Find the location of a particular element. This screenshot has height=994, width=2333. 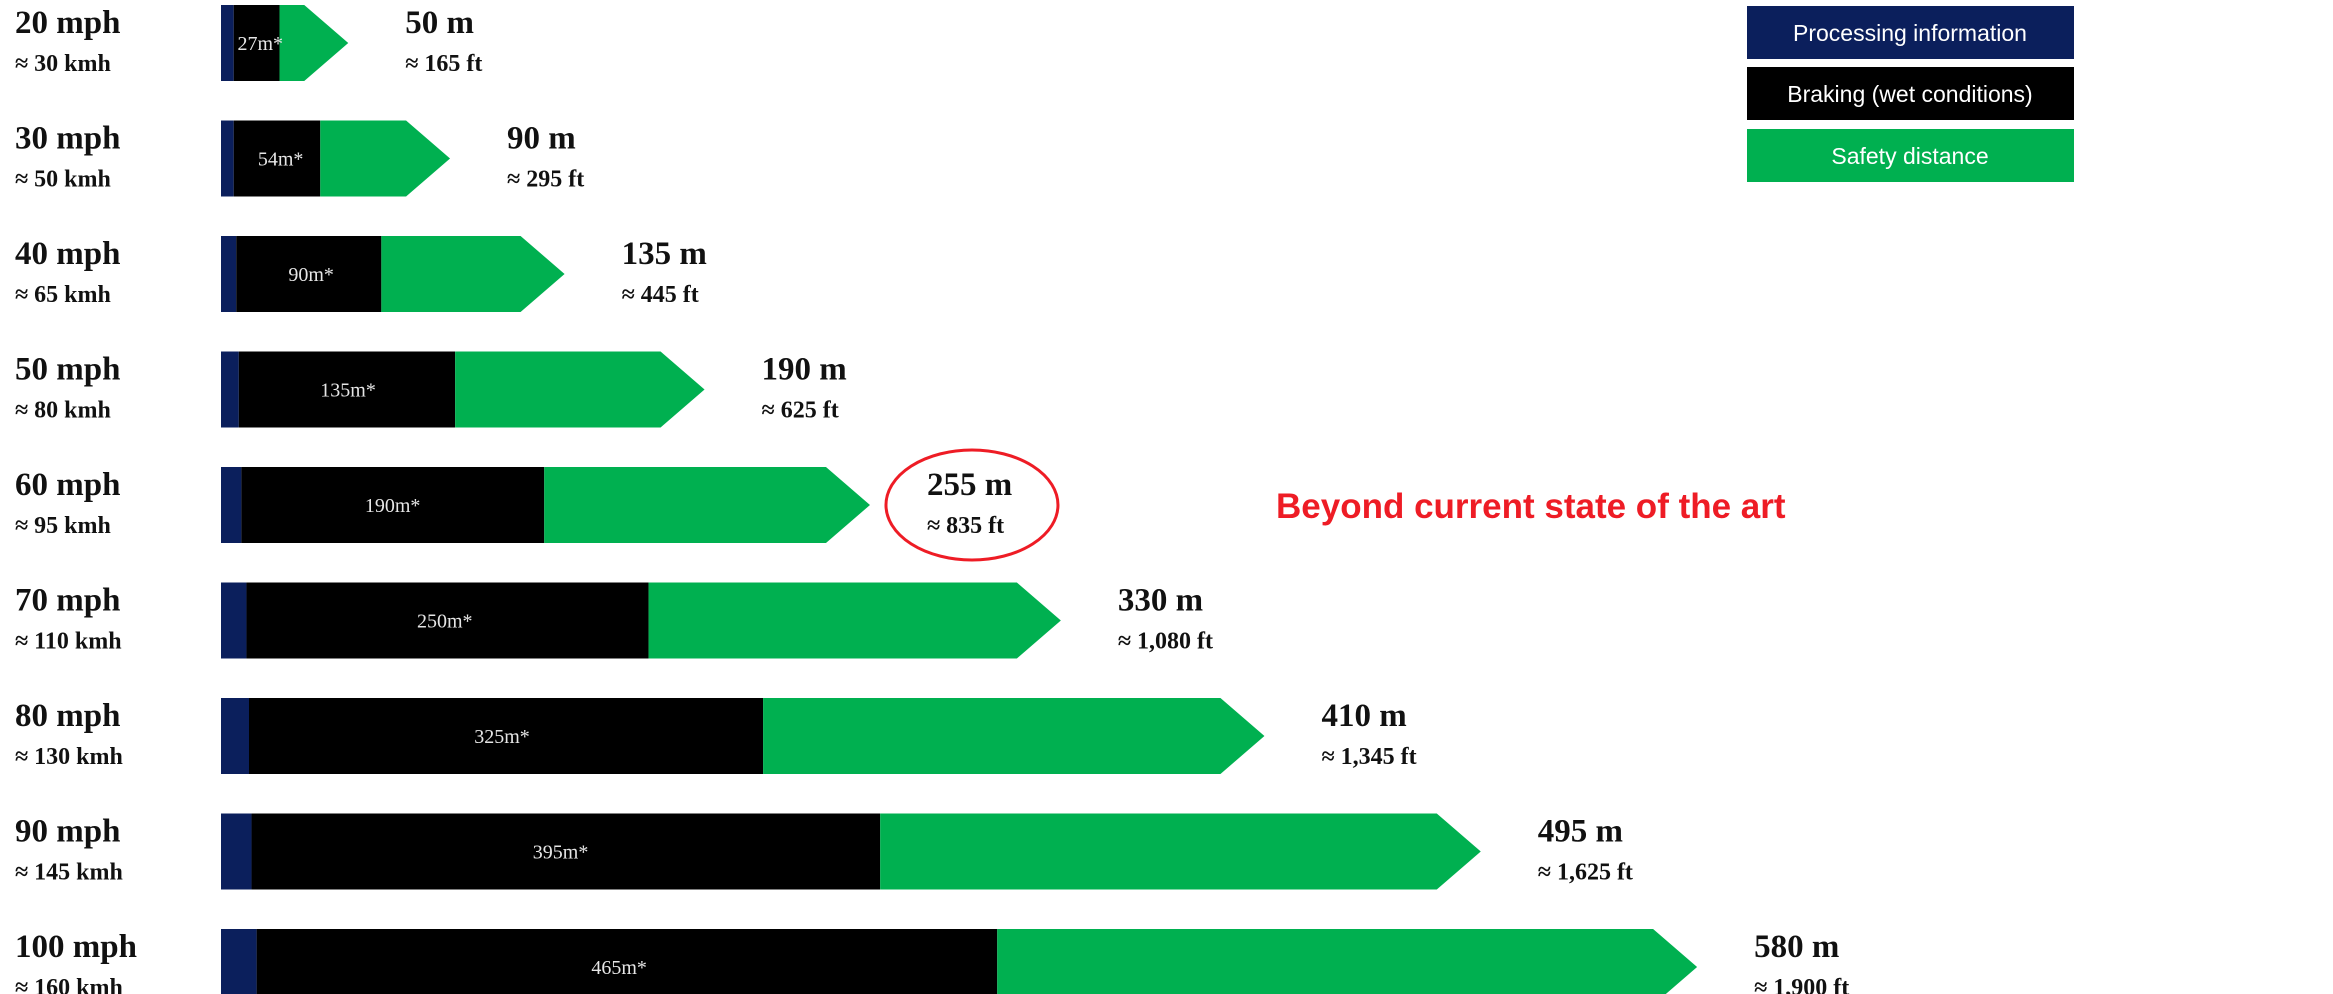

chart-row: 27m* 20 mph ≈ 30 kmh 50 m ≈ 165 ft is located at coordinates (248, 43).